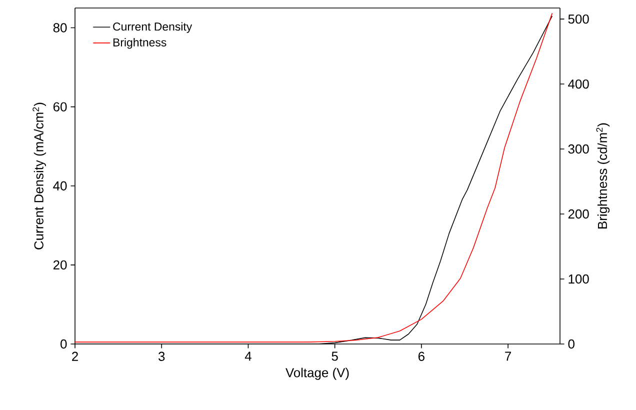  Describe the element at coordinates (161, 356) in the screenshot. I see `x-tick-label: 3` at that location.